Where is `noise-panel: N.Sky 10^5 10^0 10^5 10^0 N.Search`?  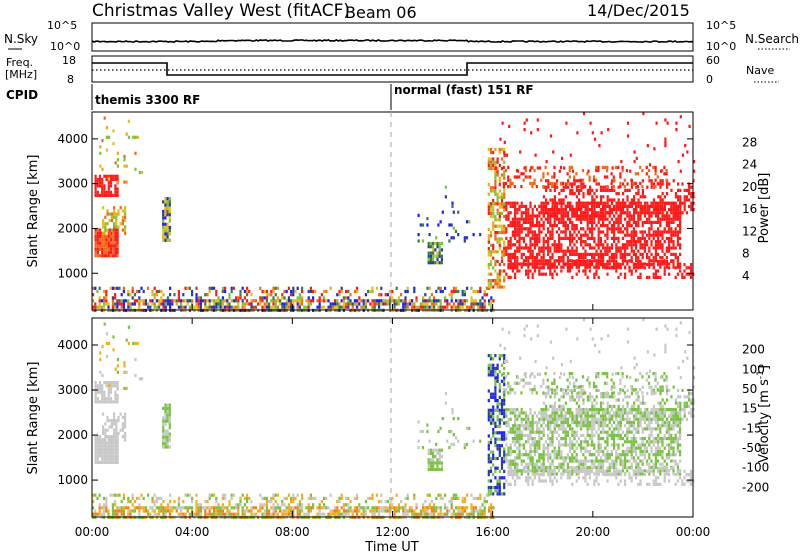
noise-panel: N.Sky 10^5 10^0 10^5 10^0 N.Search is located at coordinates (401, 36).